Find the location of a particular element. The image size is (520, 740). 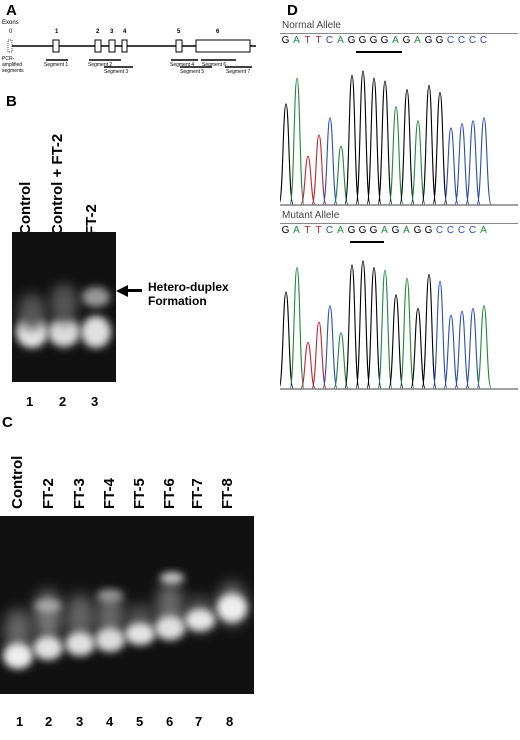

lane-number-c-2: 2 is located at coordinates (49, 721).